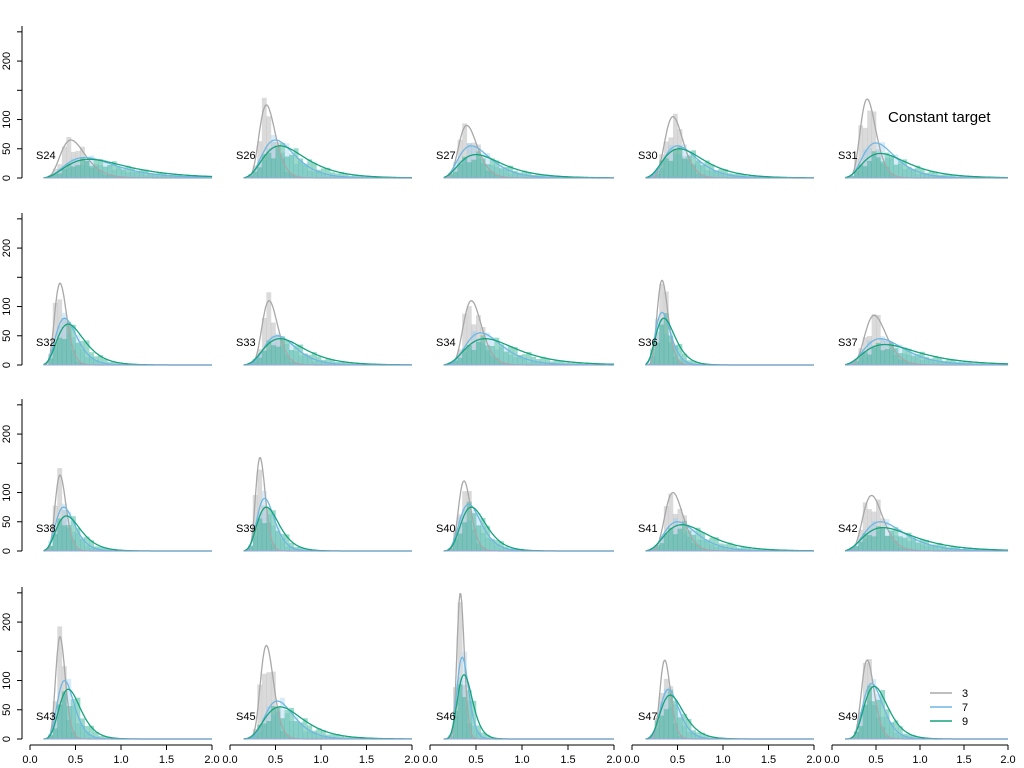 This screenshot has width=1024, height=768. Describe the element at coordinates (75, 760) in the screenshot. I see `x-tick-label: 0.5` at that location.